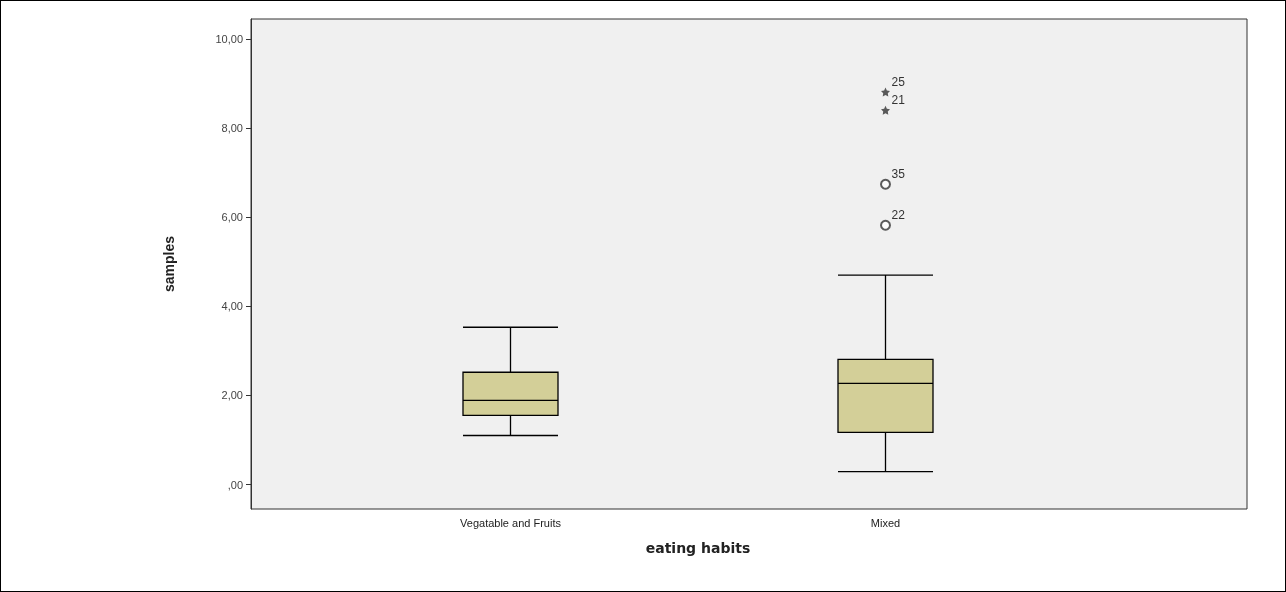  What do you see at coordinates (232, 395) in the screenshot?
I see `y-tick-label: 2,00` at bounding box center [232, 395].